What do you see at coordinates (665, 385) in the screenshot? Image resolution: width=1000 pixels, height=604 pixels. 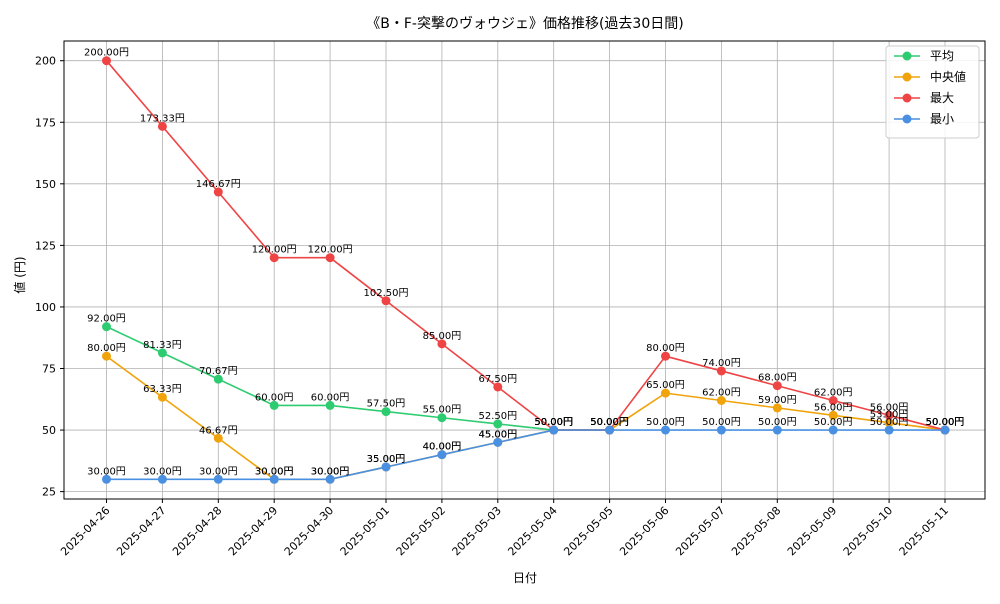 I see `data-label: 65.00円` at bounding box center [665, 385].